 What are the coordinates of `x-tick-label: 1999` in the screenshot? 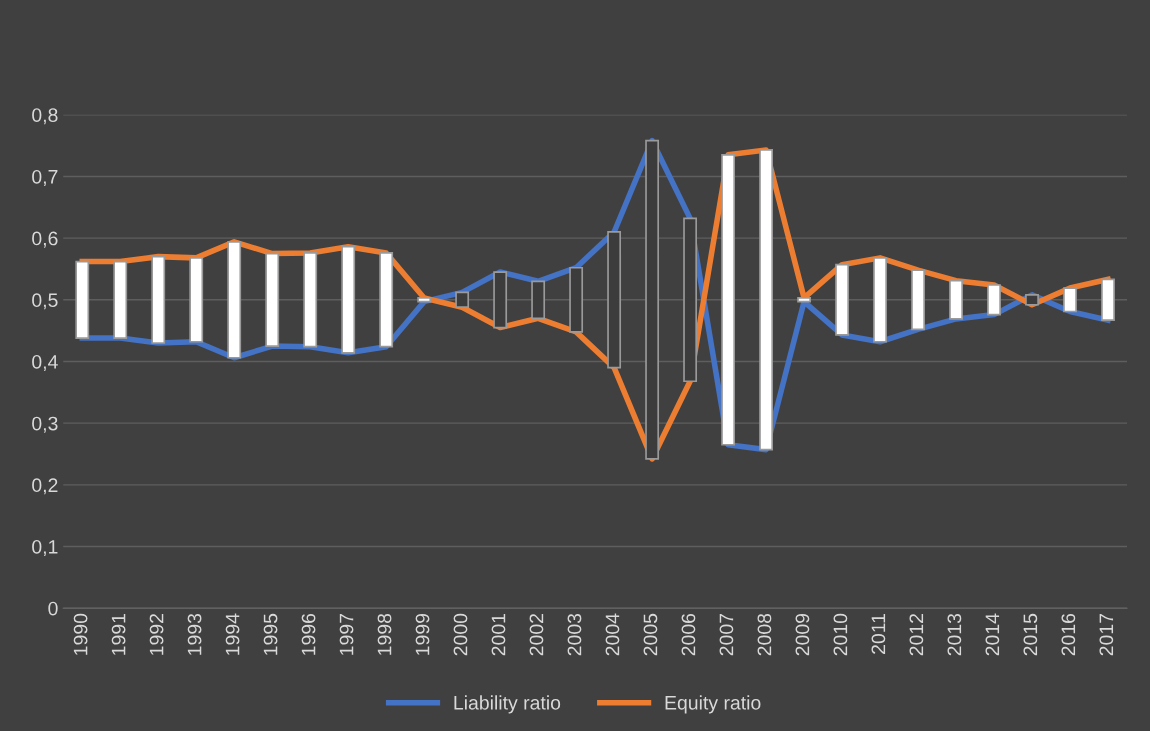 It's located at (422, 634).